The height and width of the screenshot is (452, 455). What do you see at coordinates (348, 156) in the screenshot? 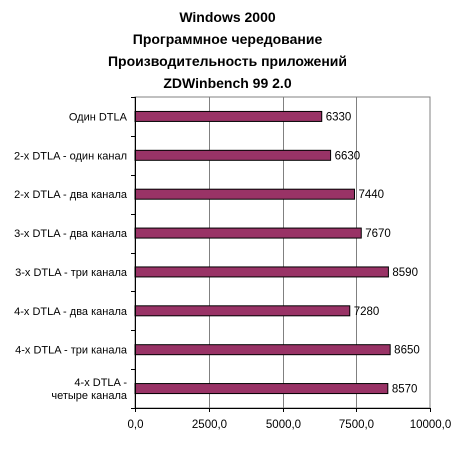
I see `bar-value-label: 6630` at bounding box center [348, 156].